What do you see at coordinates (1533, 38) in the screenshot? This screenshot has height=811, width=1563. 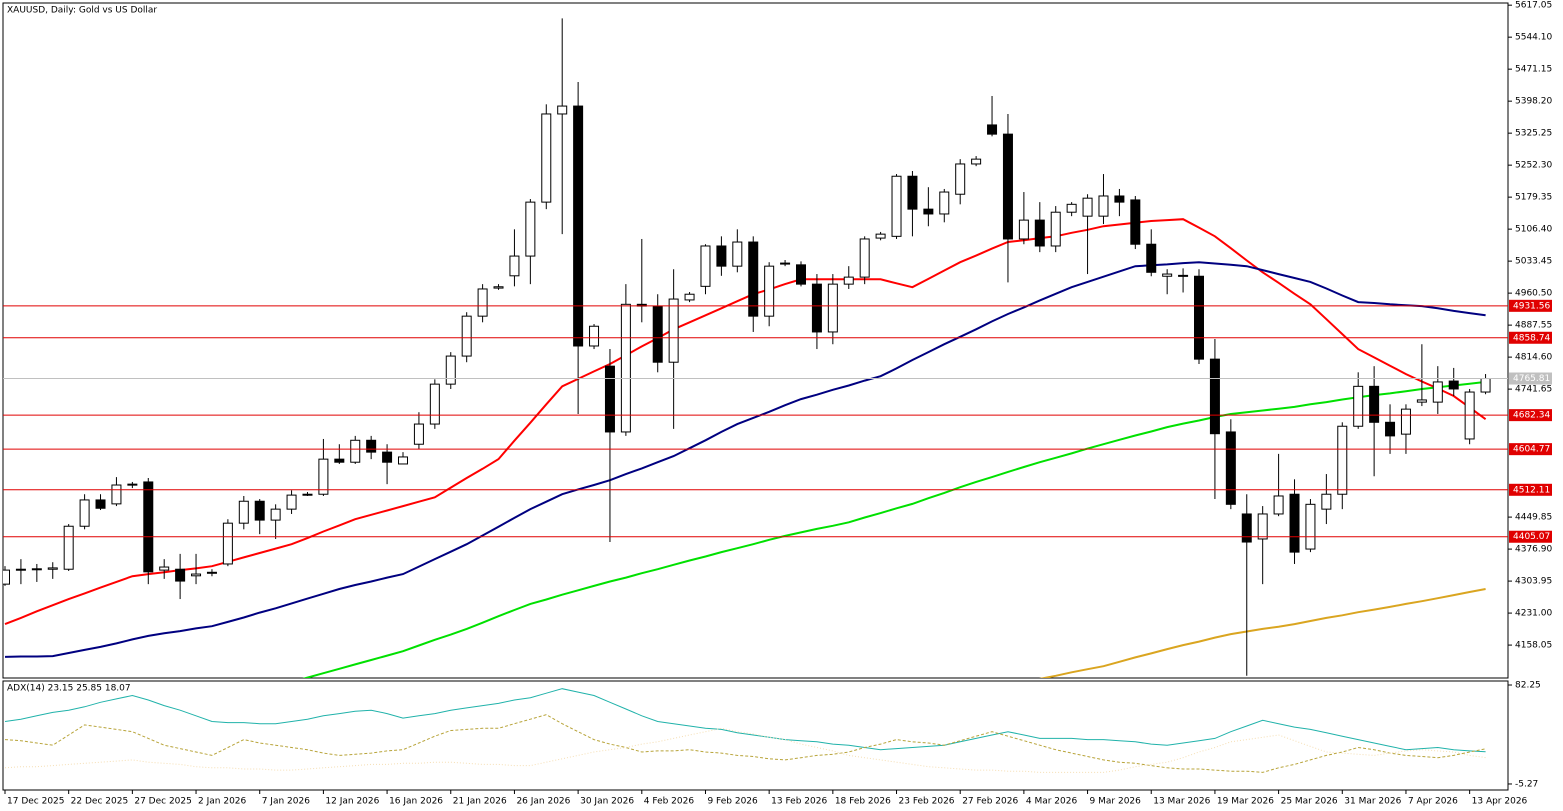 I see `y-tick-label: 5544.10` at bounding box center [1533, 38].